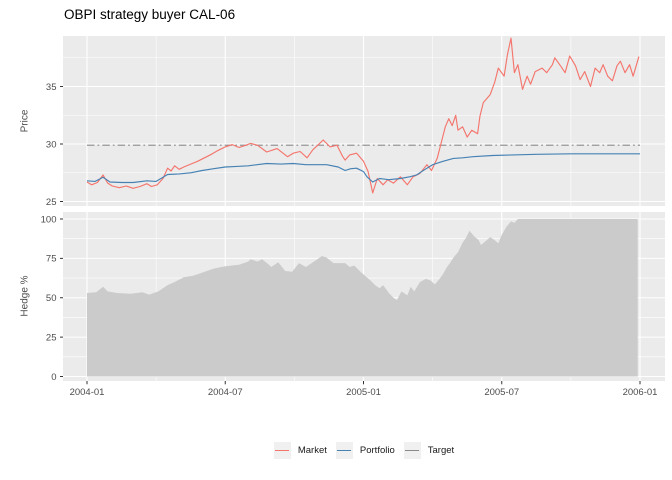 This screenshot has height=480, width=672. Describe the element at coordinates (377, 450) in the screenshot. I see `legend-label-portfolio: Portfolio` at that location.